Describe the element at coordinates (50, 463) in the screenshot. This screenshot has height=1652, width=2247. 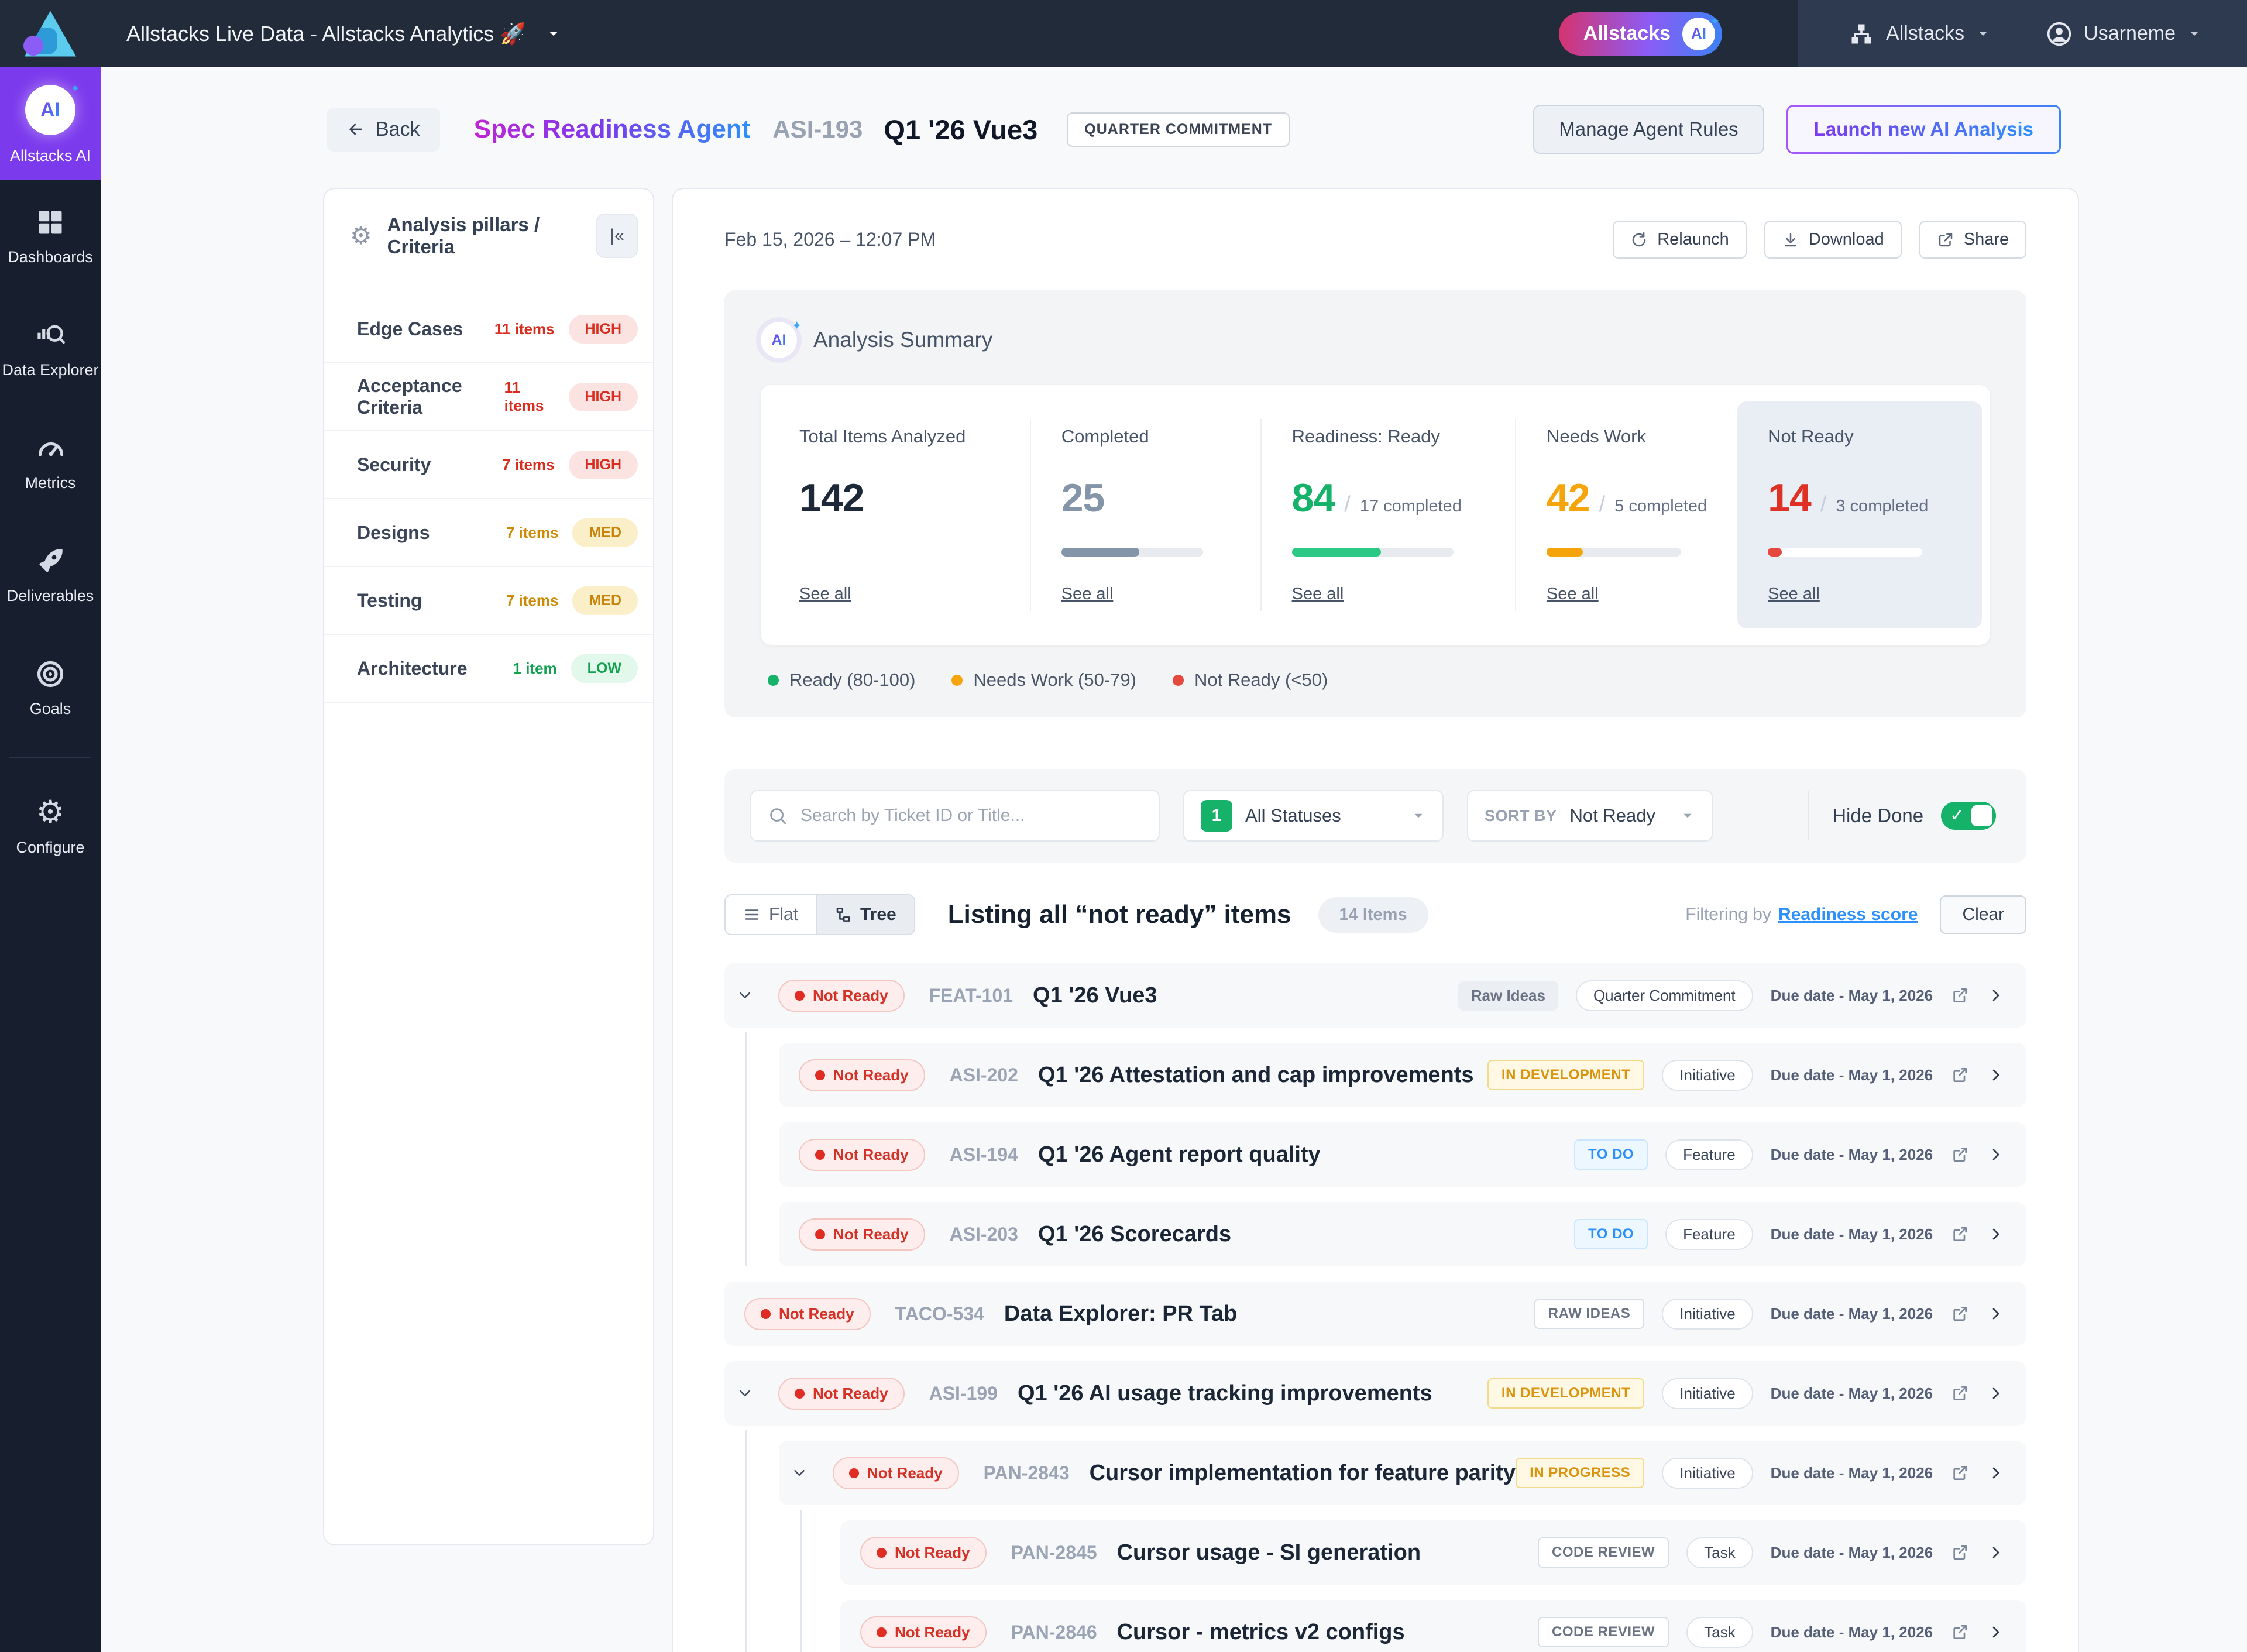
I see `sidebar-item-metrics: Metrics` at that location.